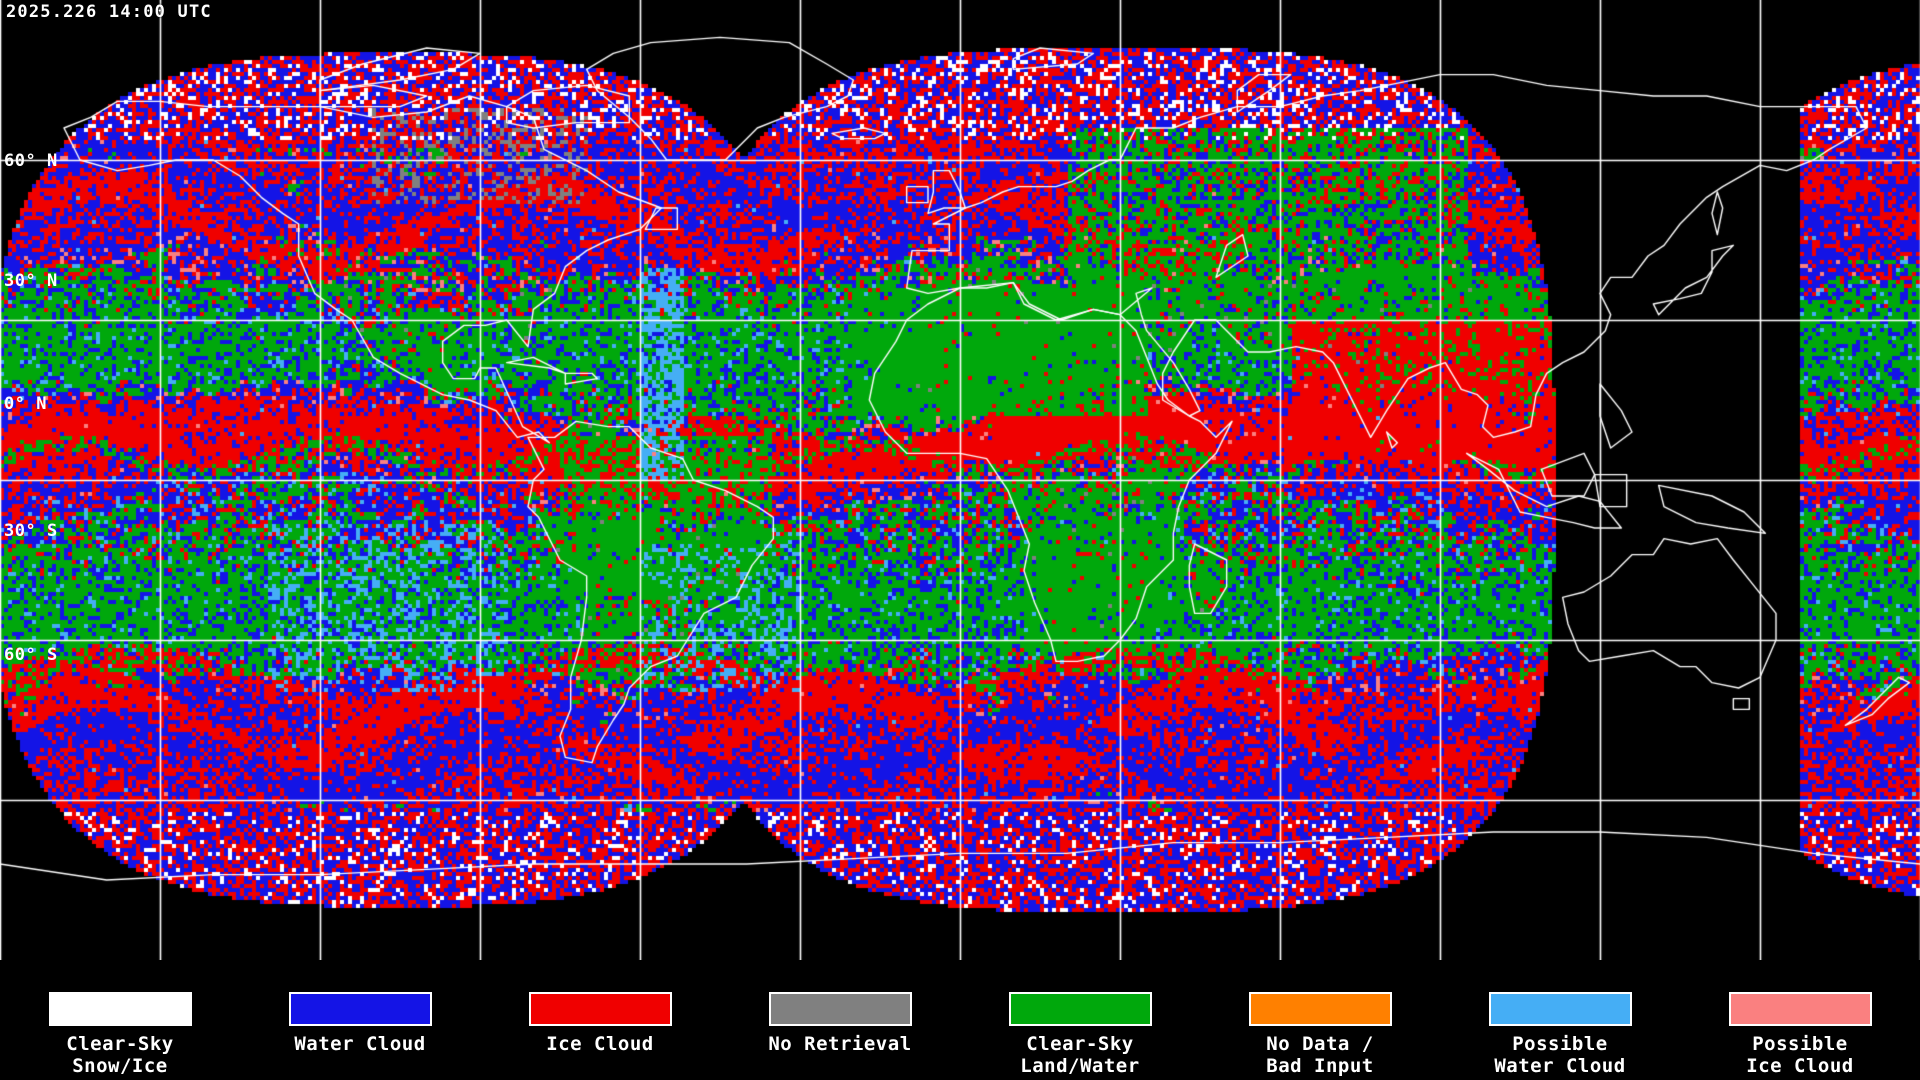  Describe the element at coordinates (600, 1009) in the screenshot. I see `legend-swatch-ice-cloud` at that location.